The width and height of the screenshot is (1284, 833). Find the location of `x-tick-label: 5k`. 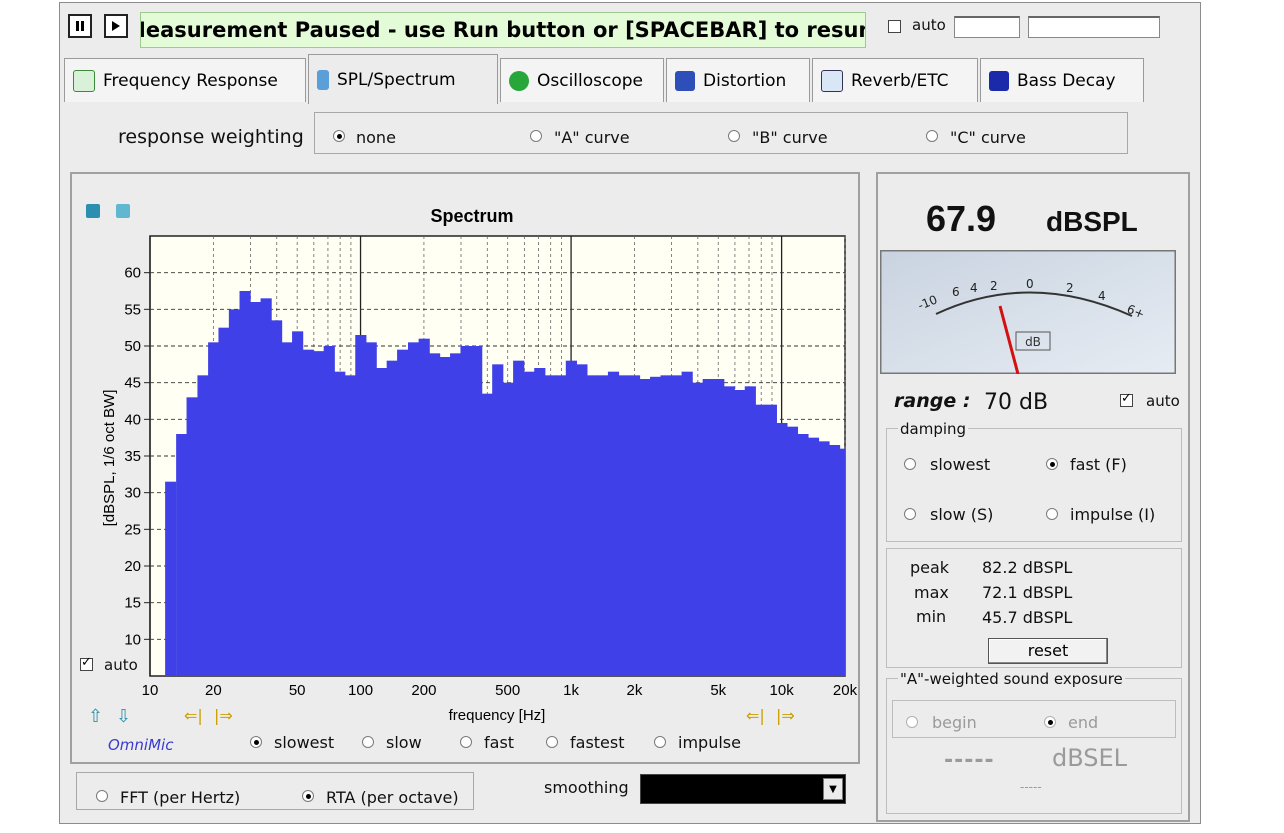

x-tick-label: 5k is located at coordinates (718, 690).